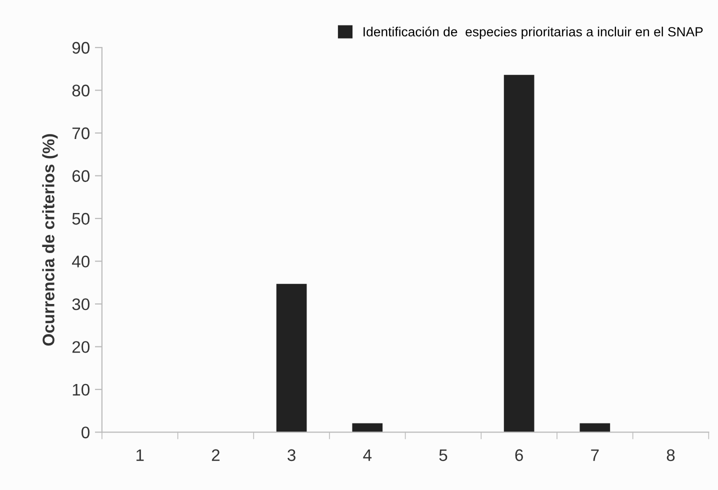 This screenshot has height=490, width=718. I want to click on y-tick-label: 30, so click(81, 304).